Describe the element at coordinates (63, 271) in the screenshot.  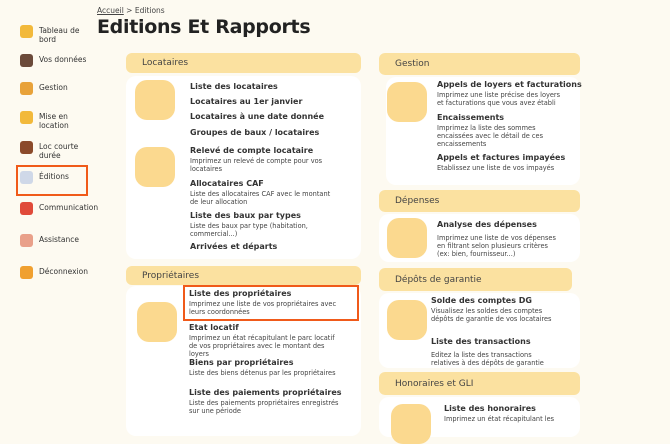
I see `sidebar-item-label: Déconnexion` at that location.